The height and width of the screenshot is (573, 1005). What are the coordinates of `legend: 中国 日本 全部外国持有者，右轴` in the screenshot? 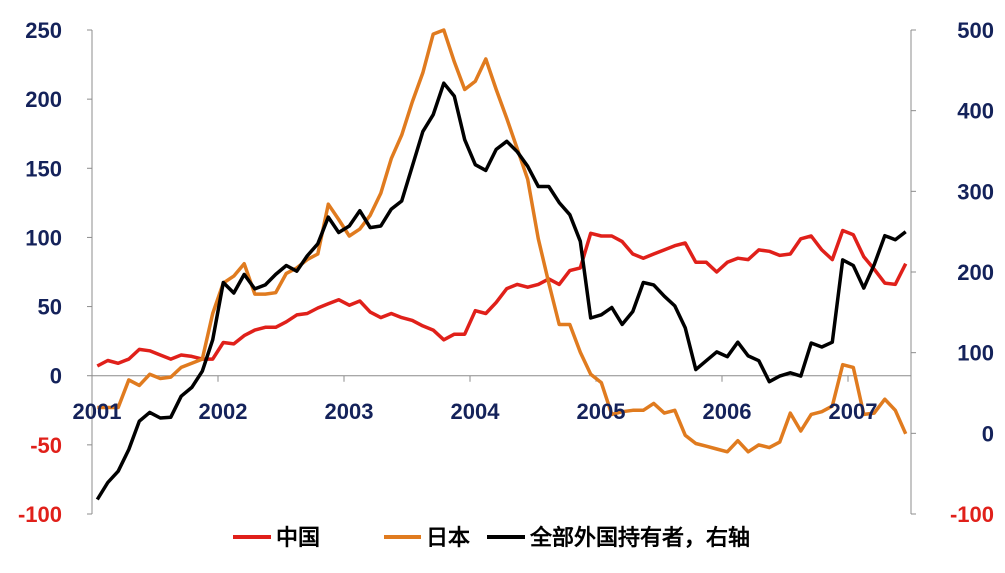 It's located at (491, 537).